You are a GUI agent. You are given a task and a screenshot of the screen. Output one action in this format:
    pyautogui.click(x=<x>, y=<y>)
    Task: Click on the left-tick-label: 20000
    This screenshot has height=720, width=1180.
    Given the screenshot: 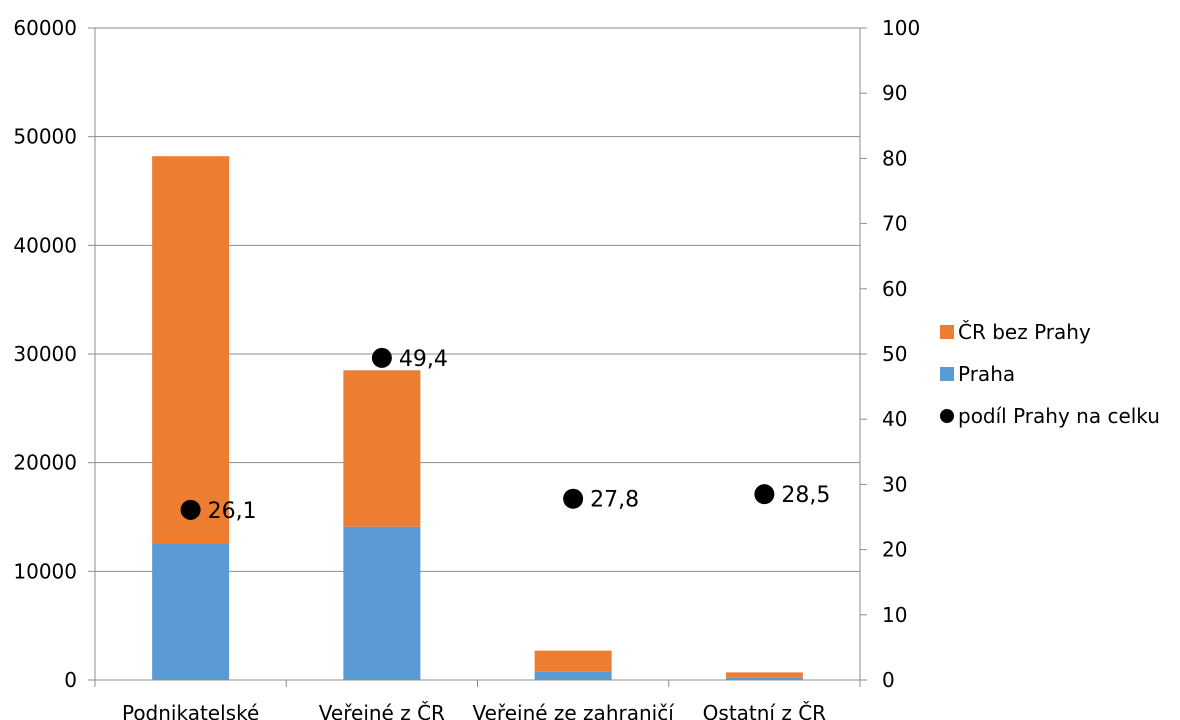 What is the action you would take?
    pyautogui.click(x=45, y=463)
    